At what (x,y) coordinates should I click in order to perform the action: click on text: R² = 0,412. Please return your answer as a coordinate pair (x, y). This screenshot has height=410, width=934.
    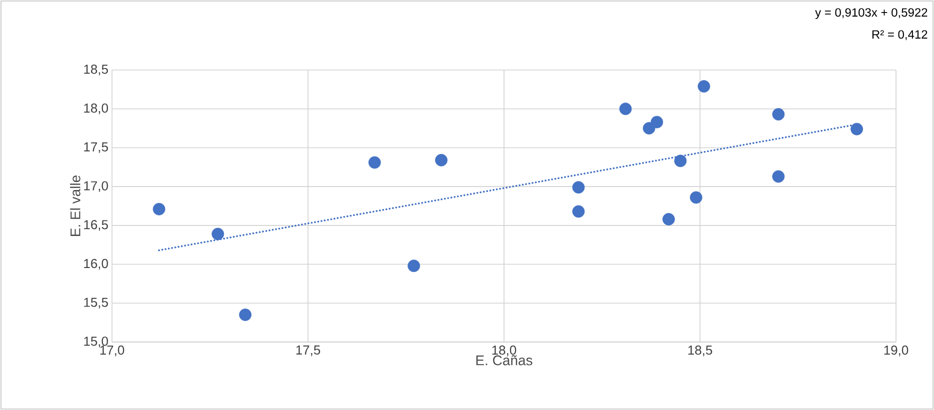
    Looking at the image, I should click on (900, 35).